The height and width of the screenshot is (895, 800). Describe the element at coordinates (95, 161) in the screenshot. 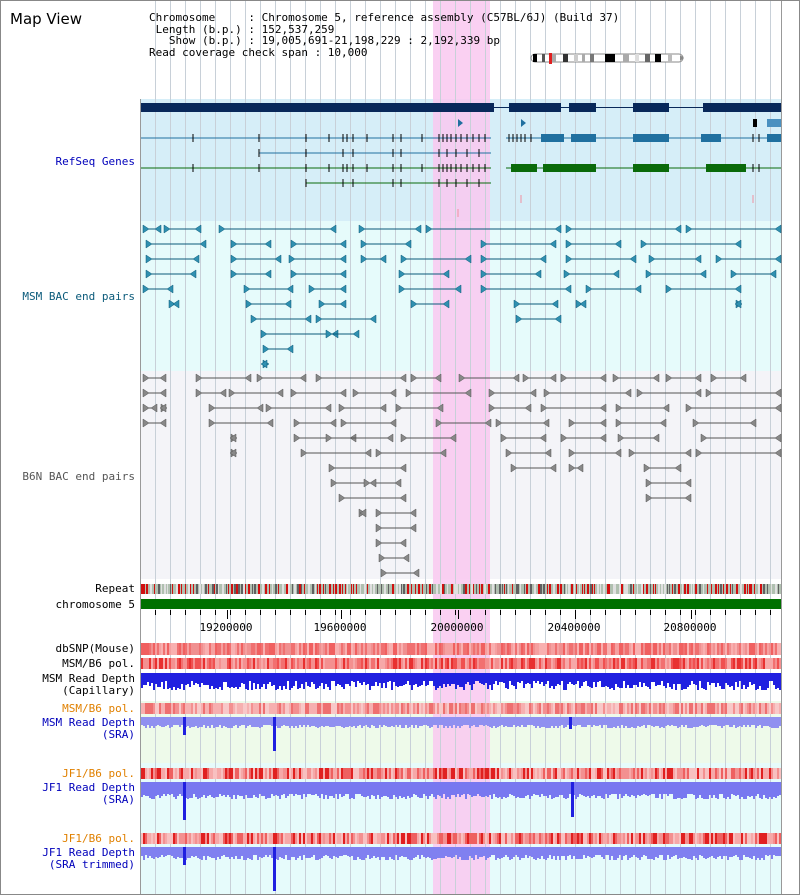

I see `refseq-genes-label: RefSeq Genes` at that location.